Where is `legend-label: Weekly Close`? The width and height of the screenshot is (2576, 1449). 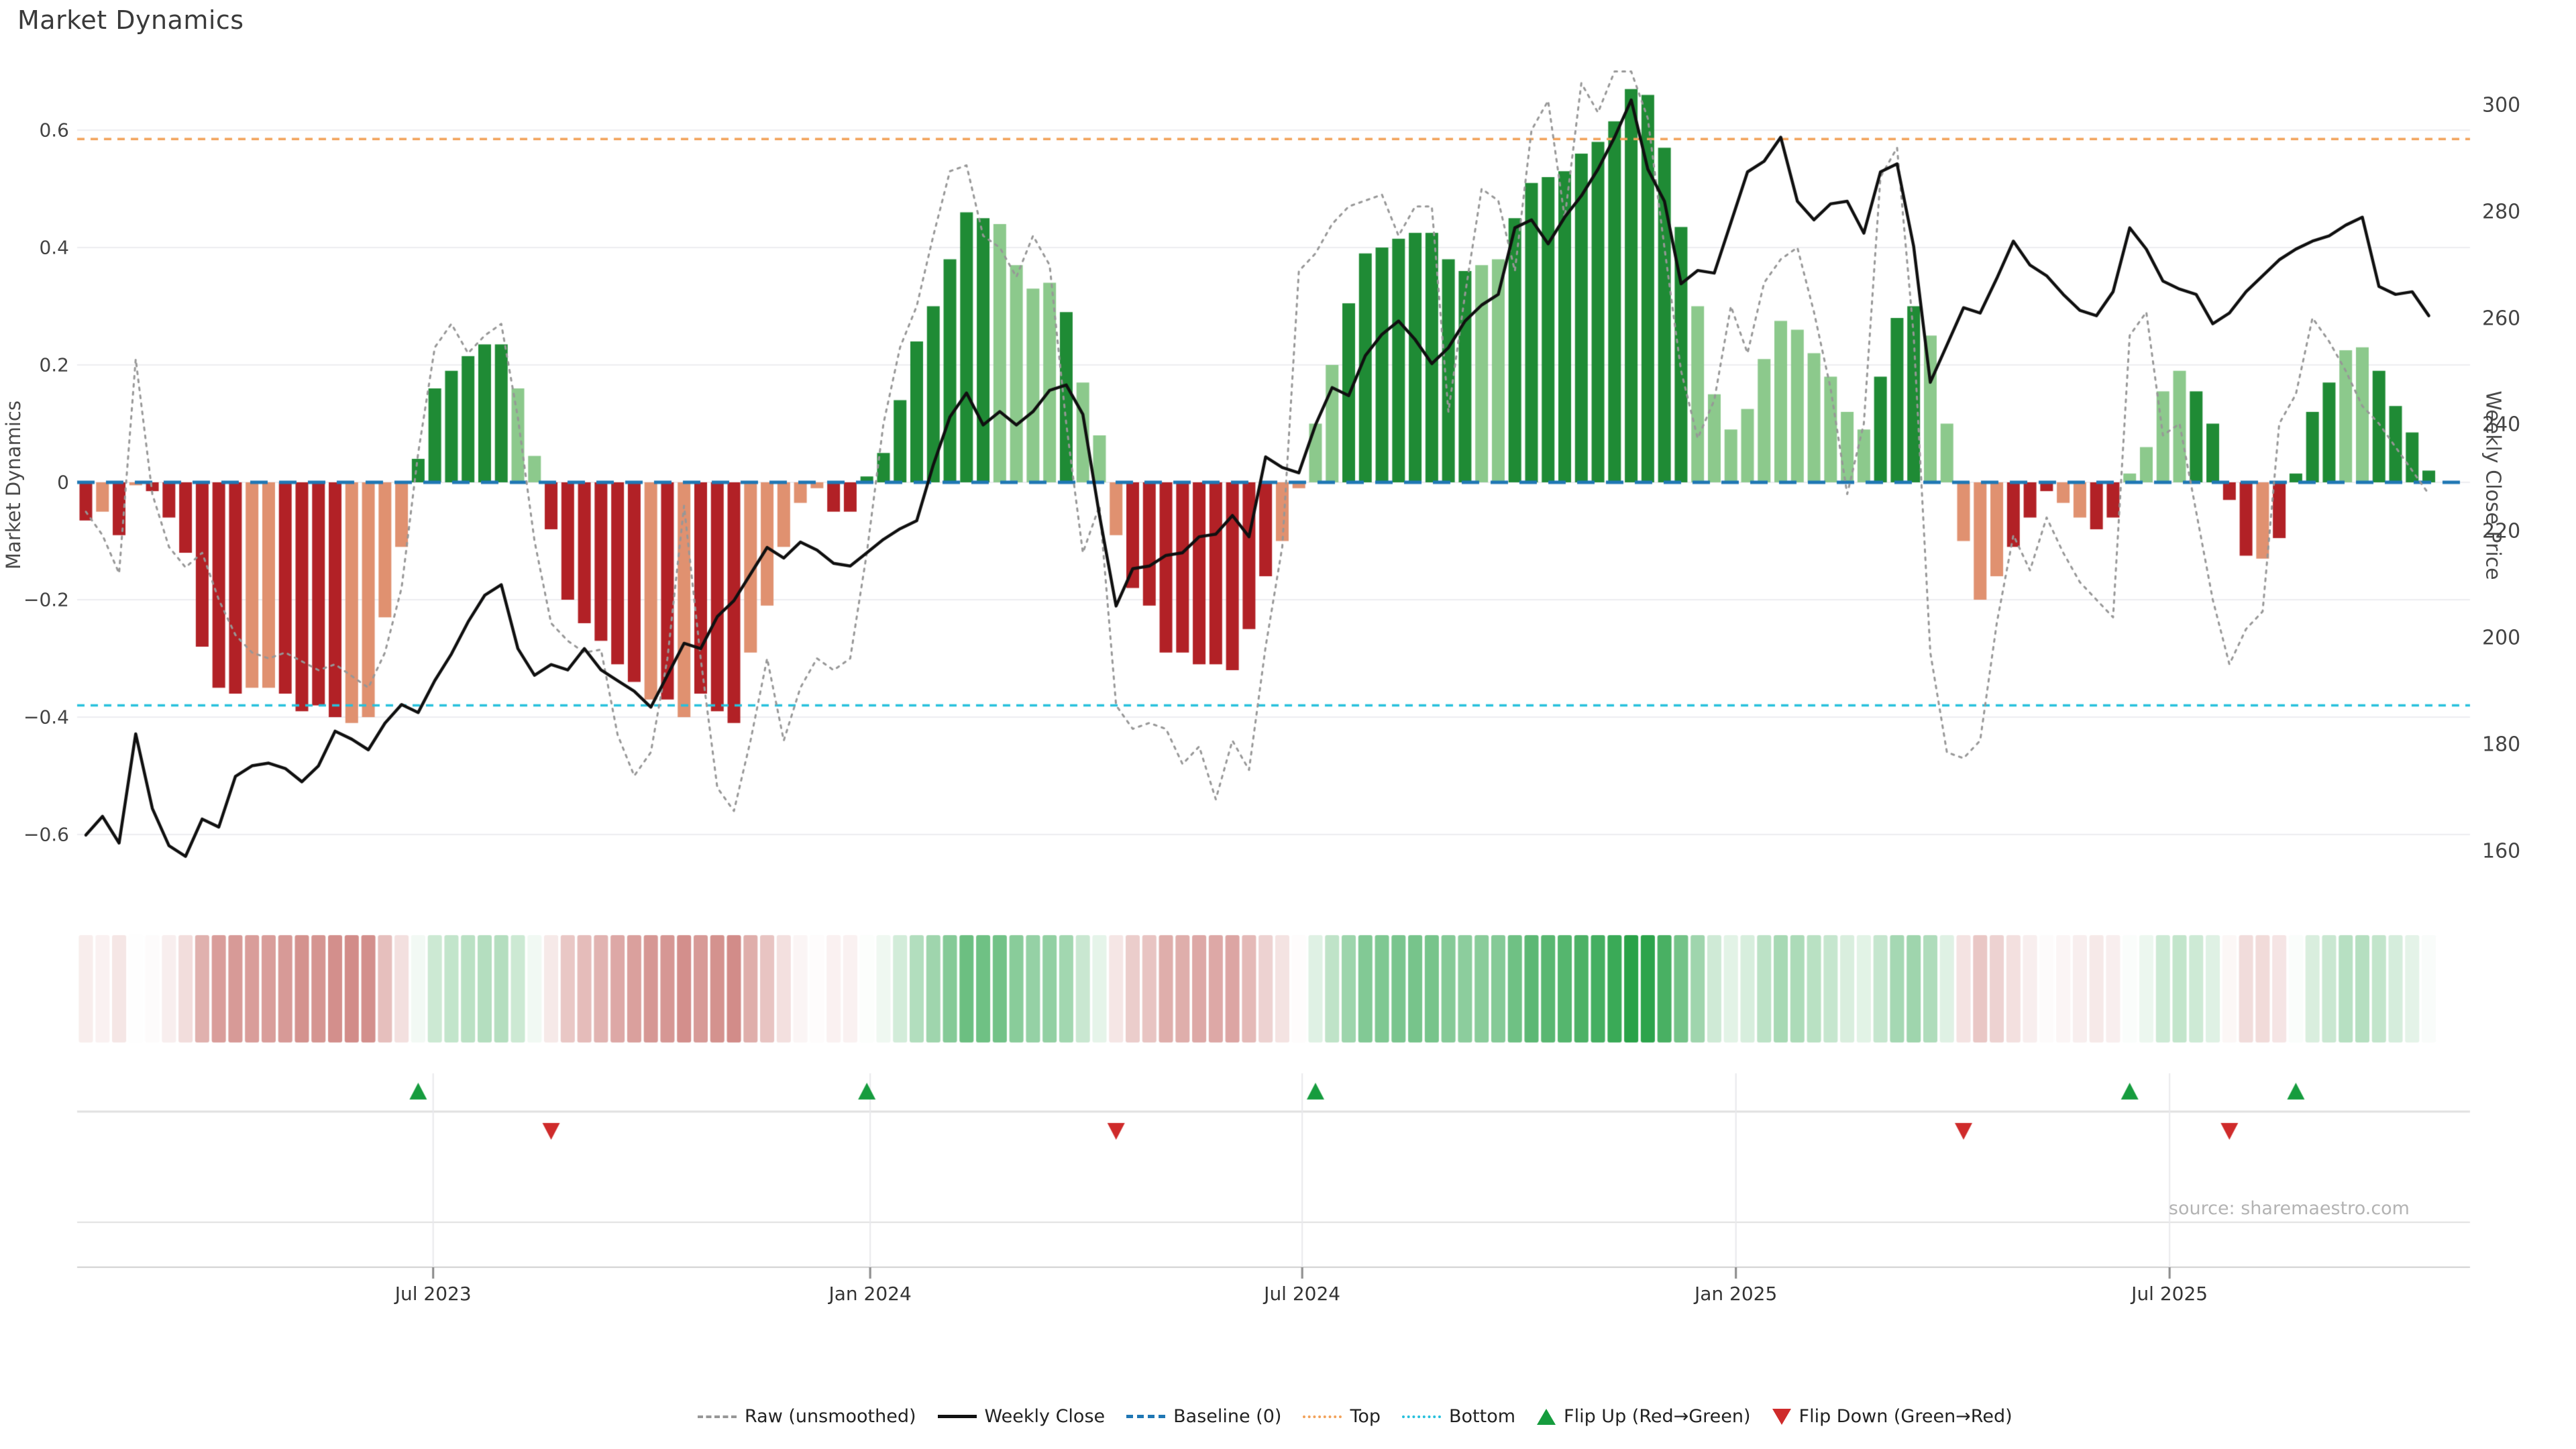
legend-label: Weekly Close is located at coordinates (1045, 1416).